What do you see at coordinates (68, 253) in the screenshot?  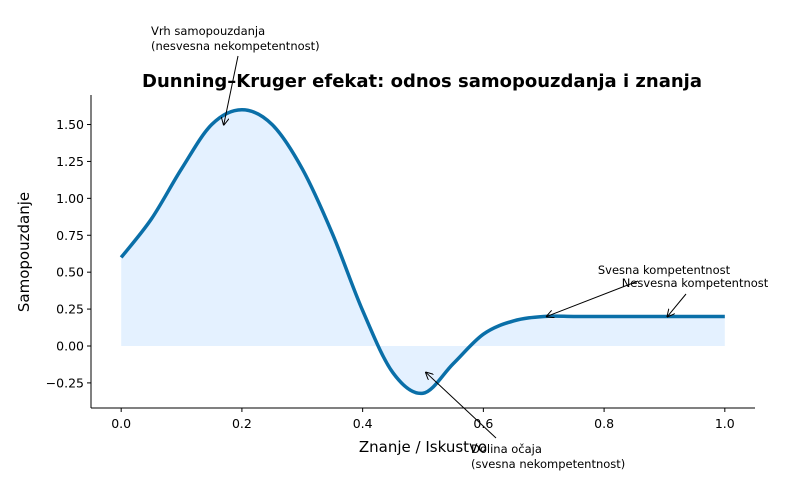 I see `y-axis-ticks: −0.25 0.00 0.25 0.50 0.75 1.00 1.25 1.50` at bounding box center [68, 253].